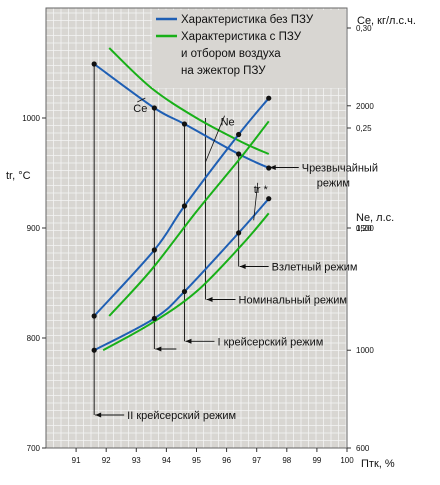 The image size is (440, 485). What do you see at coordinates (293, 301) in the screenshot?
I see `mode-label: Номинальный режим` at bounding box center [293, 301].